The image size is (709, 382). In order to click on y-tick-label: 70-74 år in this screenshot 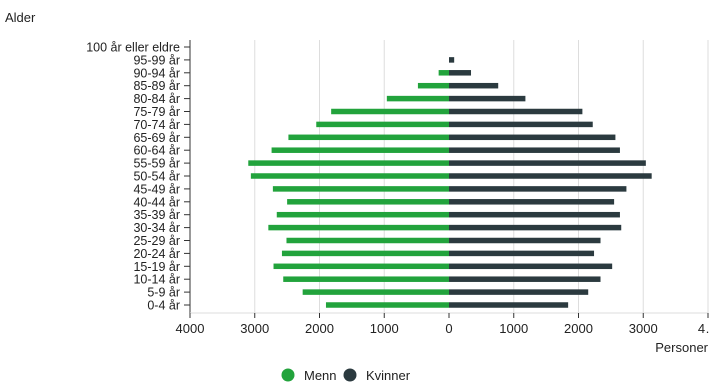, I will do `click(156, 125)`.